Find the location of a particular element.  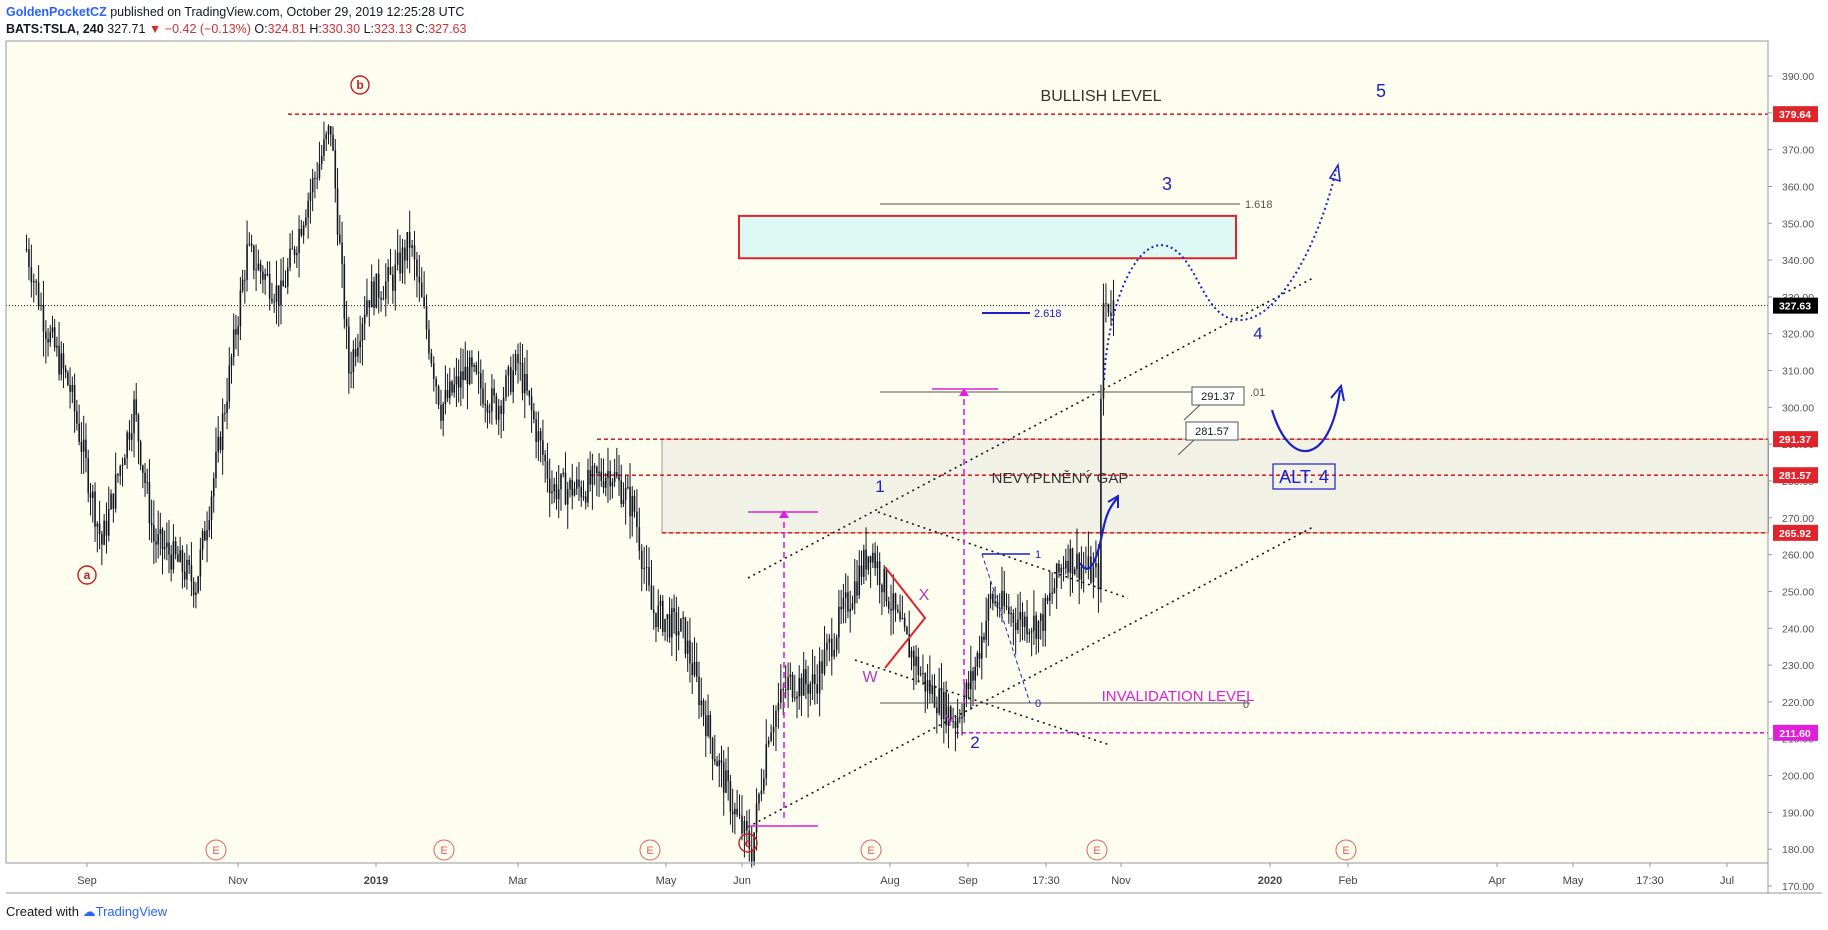

wave-c-label: c is located at coordinates (748, 843).